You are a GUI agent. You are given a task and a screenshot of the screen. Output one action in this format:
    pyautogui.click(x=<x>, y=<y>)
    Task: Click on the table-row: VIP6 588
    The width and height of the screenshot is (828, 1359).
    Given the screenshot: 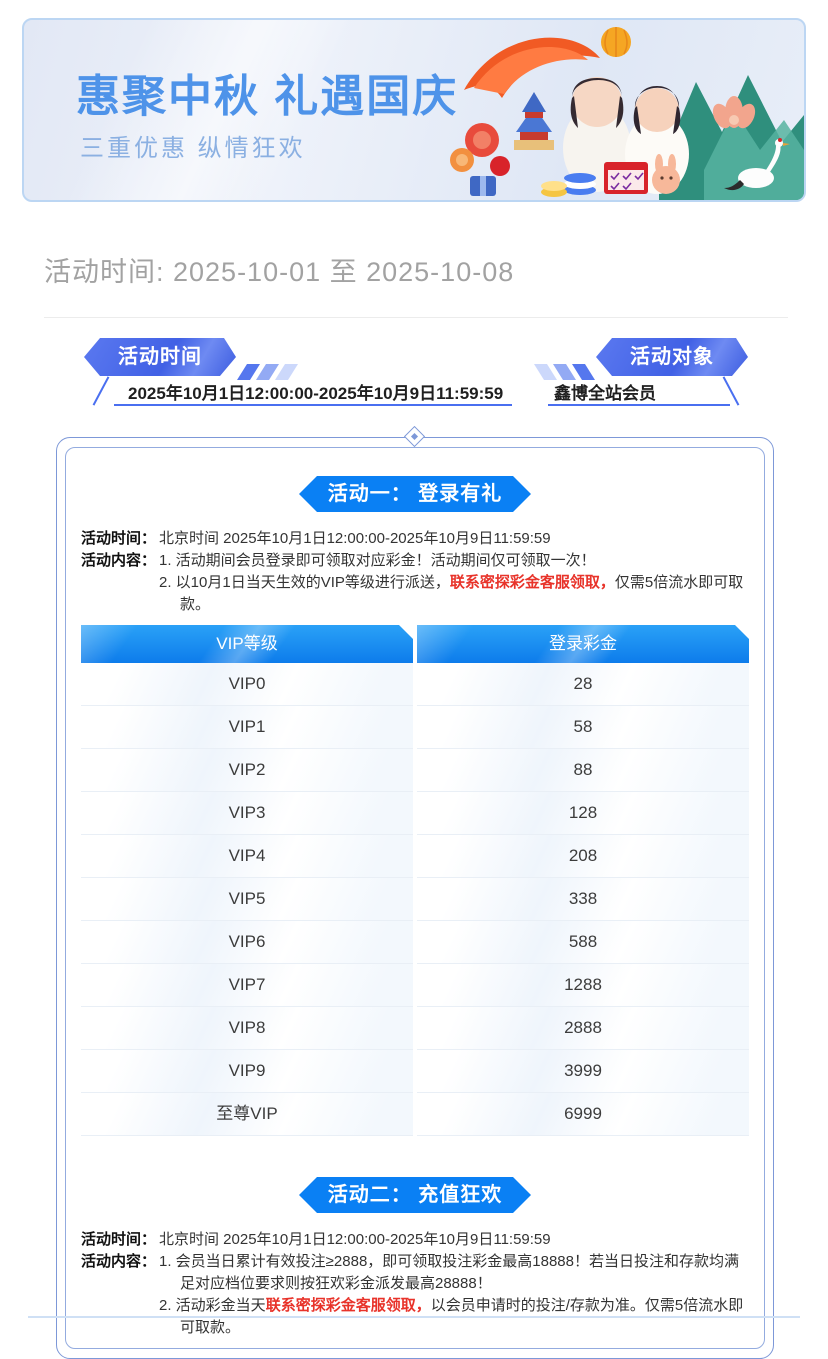 What is the action you would take?
    pyautogui.click(x=415, y=942)
    